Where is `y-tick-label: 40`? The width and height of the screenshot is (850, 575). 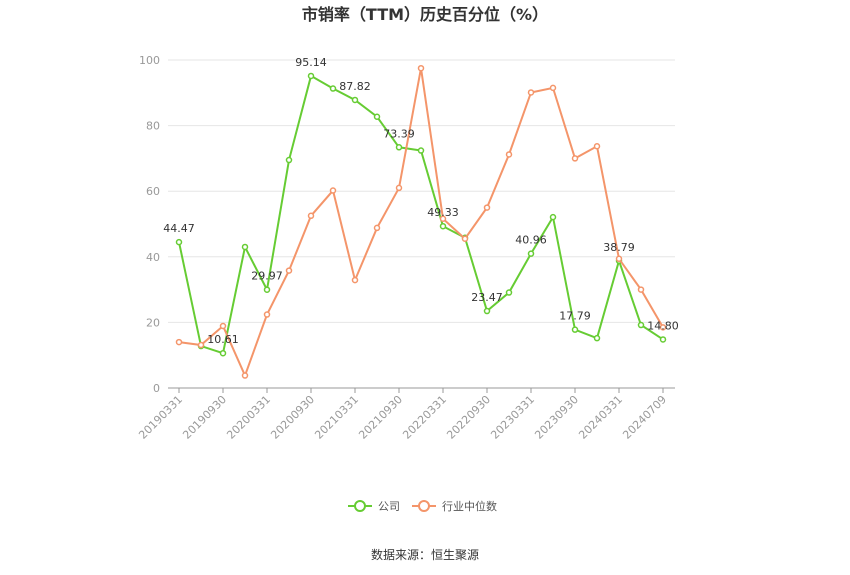 y-tick-label: 40 is located at coordinates (153, 257).